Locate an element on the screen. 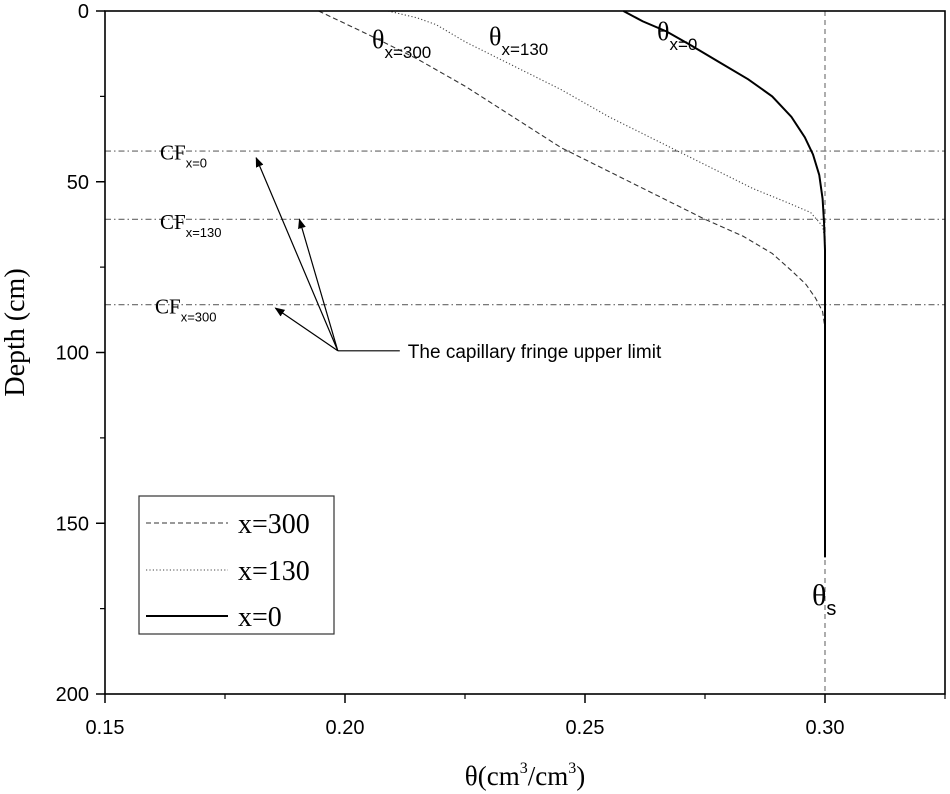 Image resolution: width=950 pixels, height=794 pixels. legend-box is located at coordinates (236, 565).